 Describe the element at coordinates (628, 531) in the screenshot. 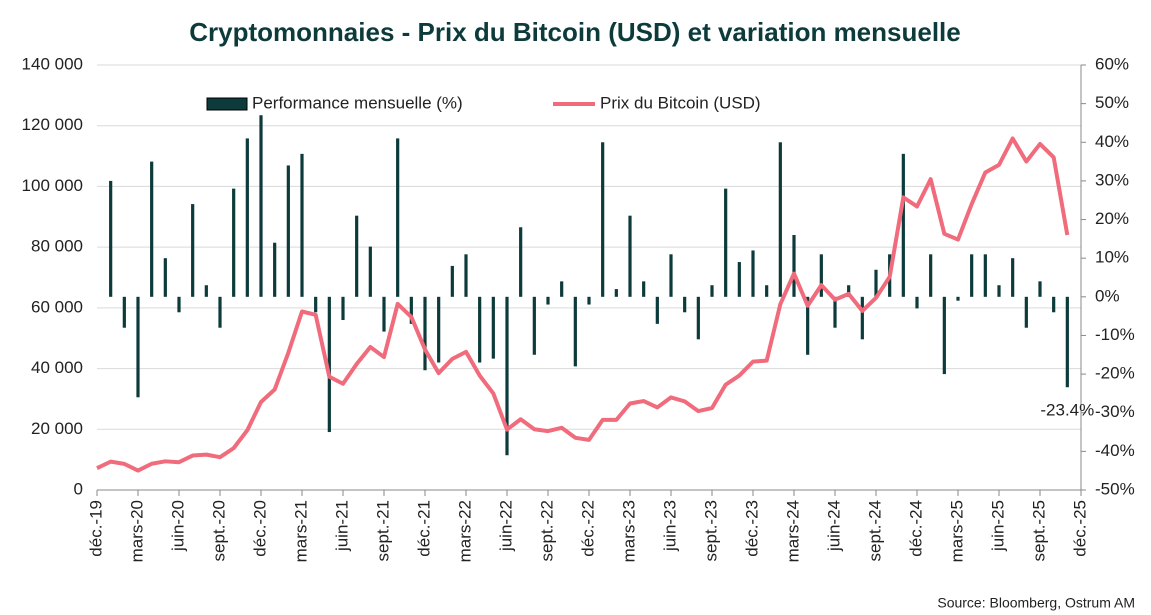

I see `x-tick-label: mars-23` at that location.